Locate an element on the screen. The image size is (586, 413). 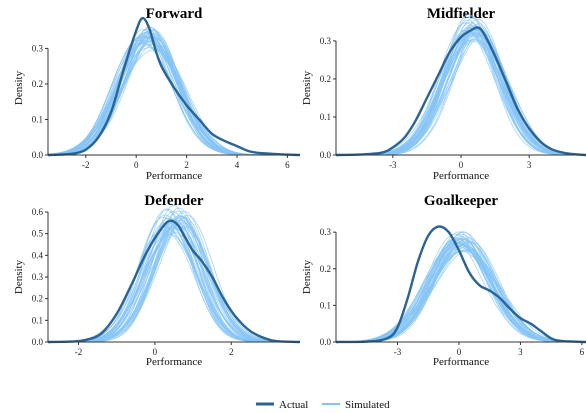
legend: Actual Simulated is located at coordinates (323, 405).